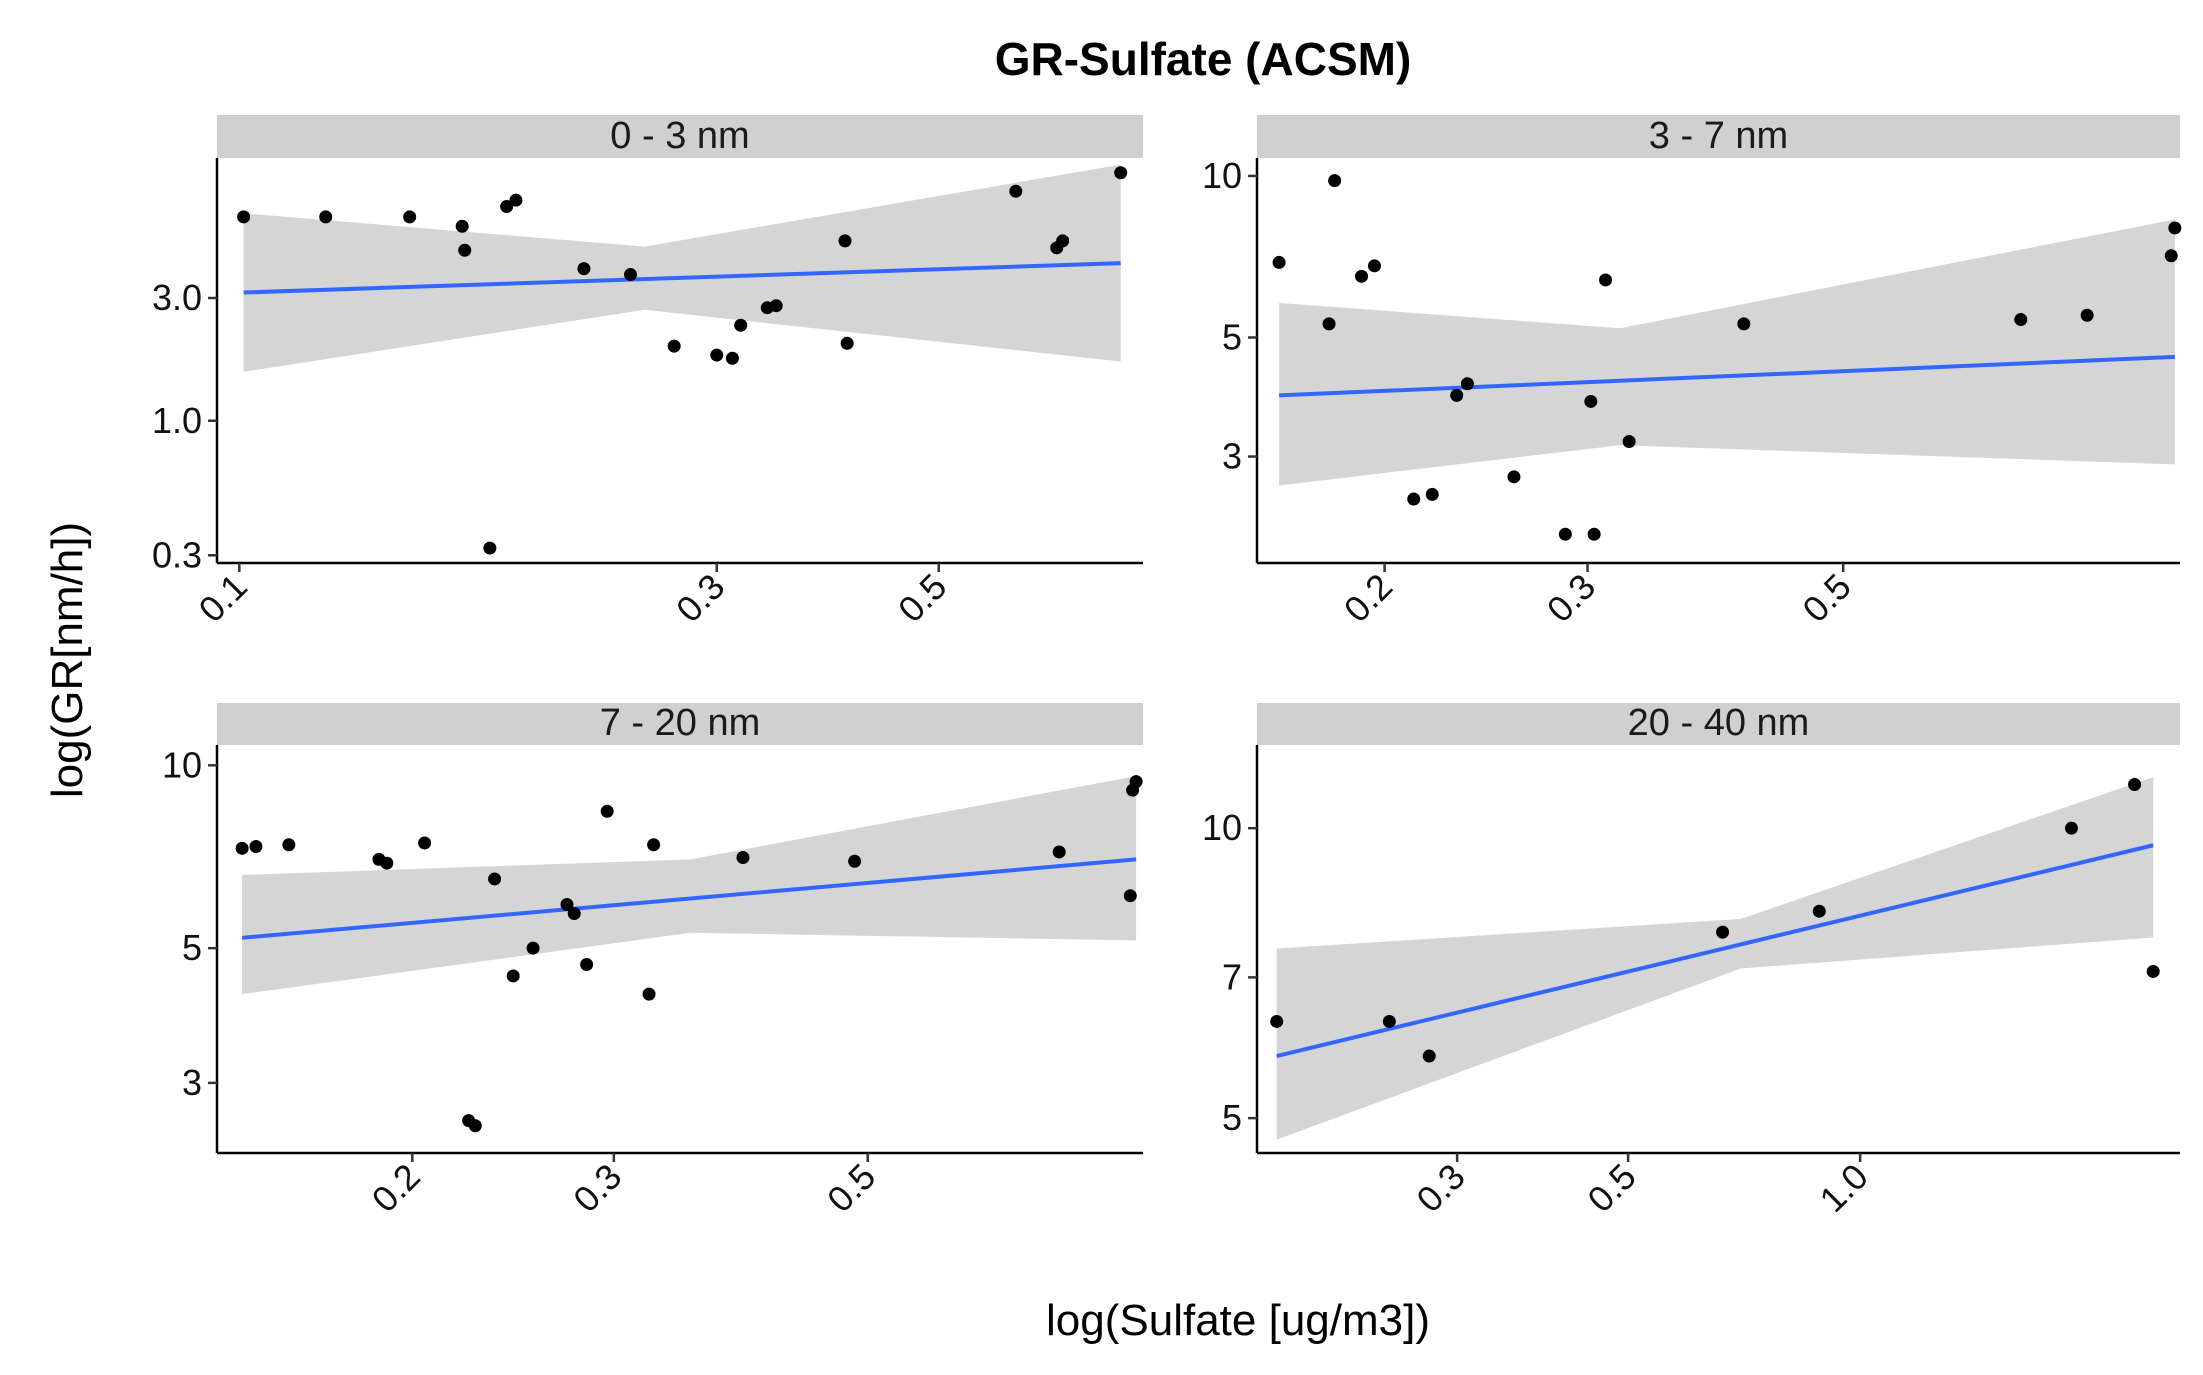 The width and height of the screenshot is (2203, 1375). I want to click on facet-strip-label: 0 - 3 nm, so click(679, 136).